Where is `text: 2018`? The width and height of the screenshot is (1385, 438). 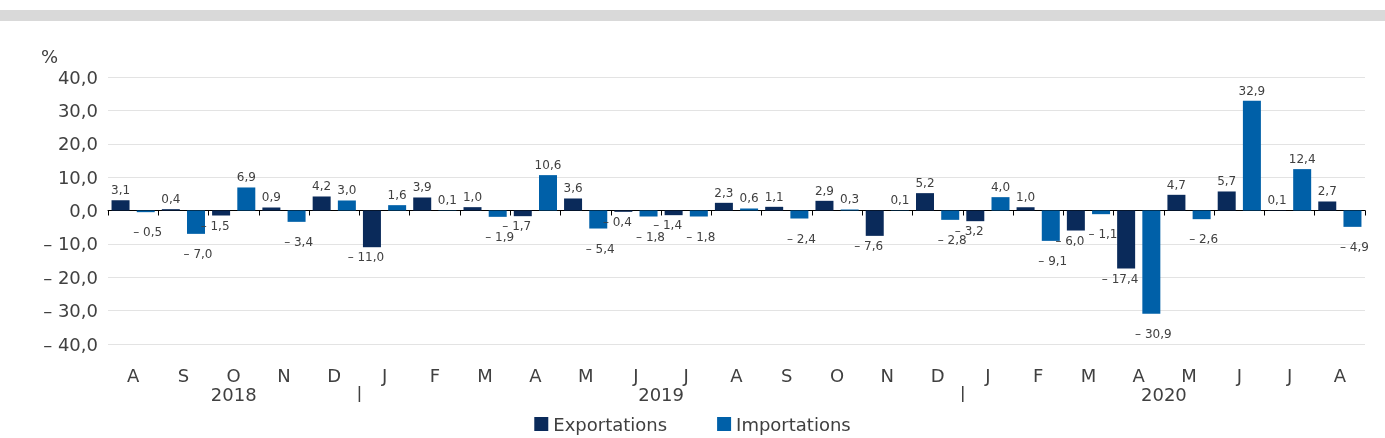
text: 2018 is located at coordinates (233, 394).